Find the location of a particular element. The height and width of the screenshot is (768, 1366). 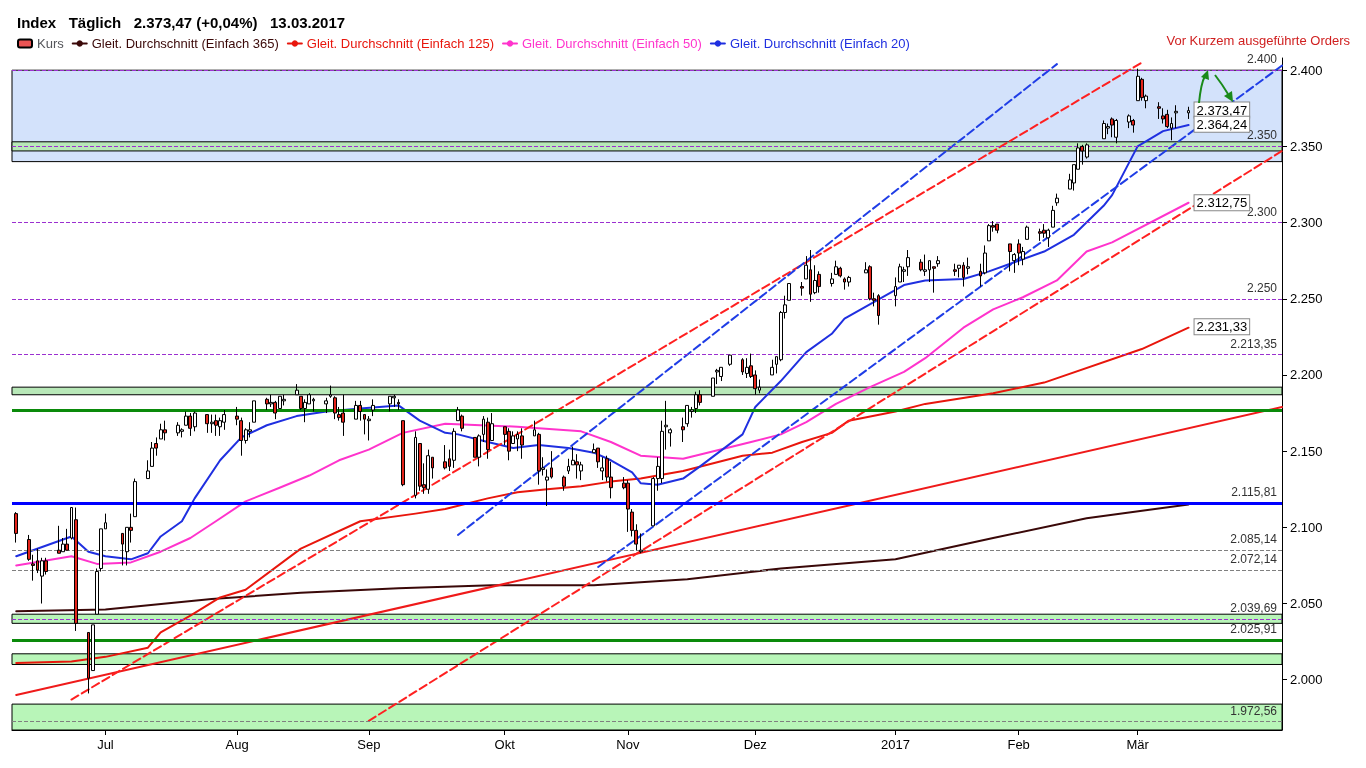

y-tick-label: 2.150 is located at coordinates (1306, 451).